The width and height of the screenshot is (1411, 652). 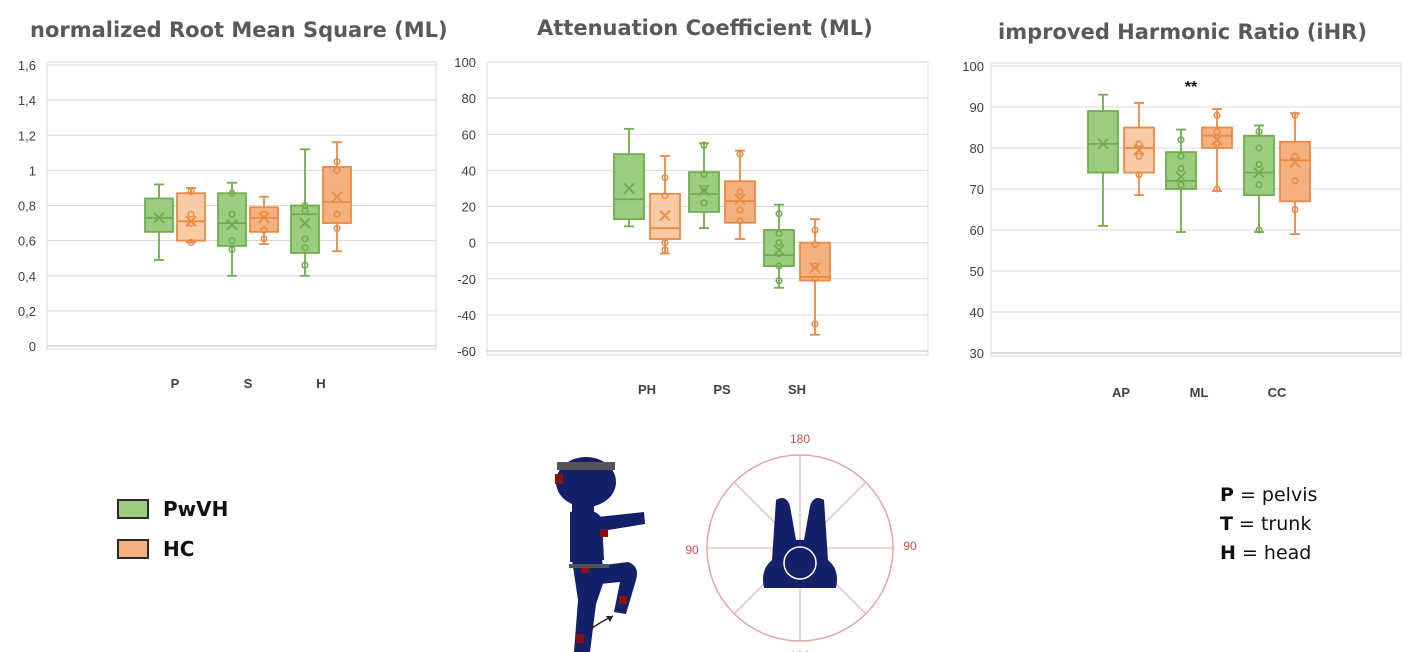 What do you see at coordinates (133, 549) in the screenshot?
I see `legend-swatch-hc` at bounding box center [133, 549].